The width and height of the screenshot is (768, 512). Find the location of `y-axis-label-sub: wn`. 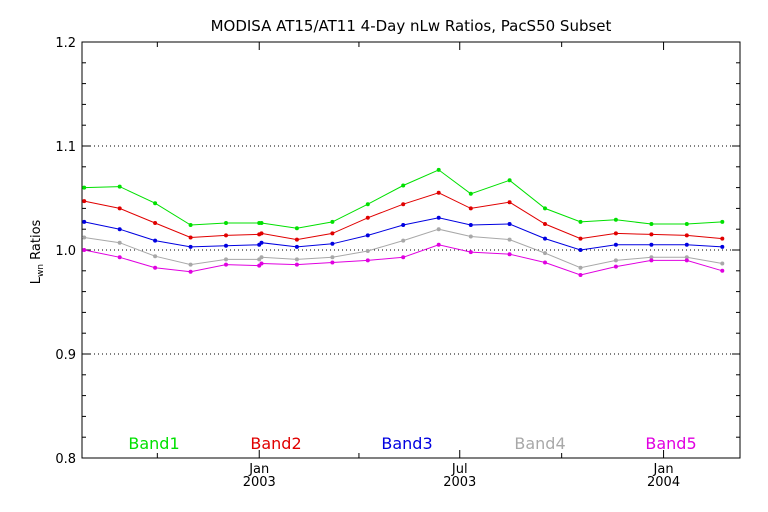

y-axis-label-sub: wn is located at coordinates (41, 270).